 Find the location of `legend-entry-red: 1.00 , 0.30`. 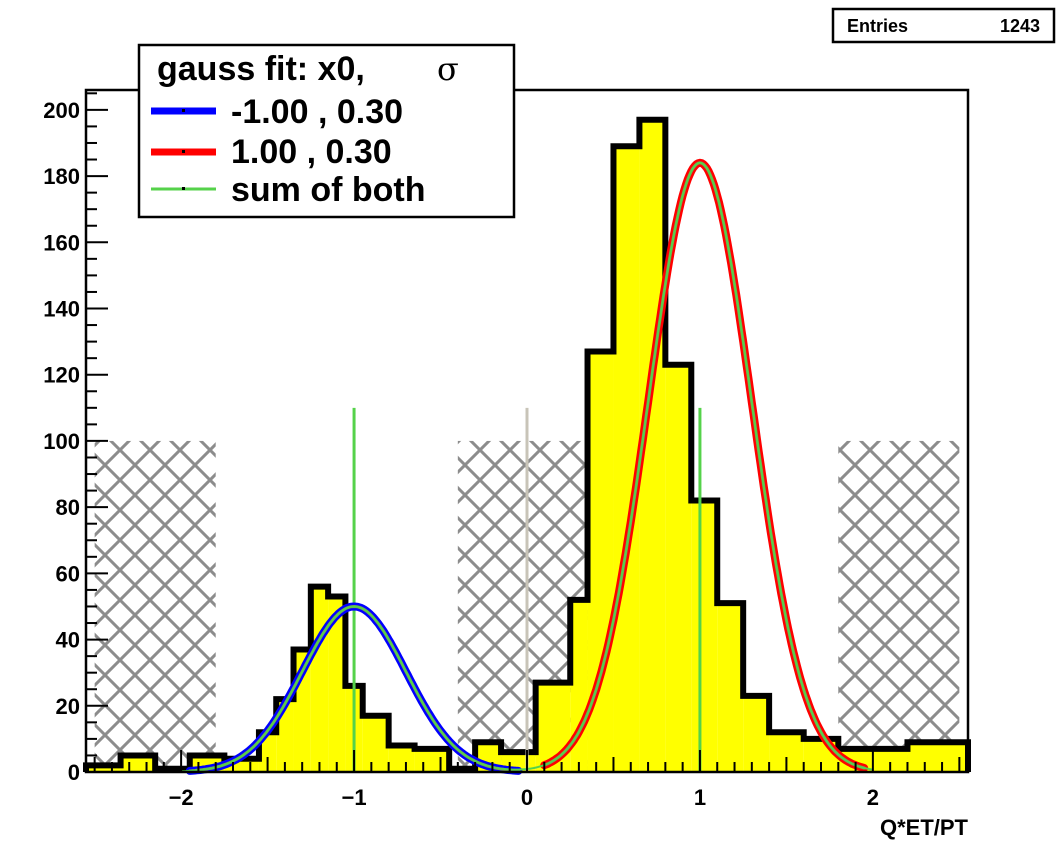

legend-entry-red: 1.00 , 0.30 is located at coordinates (271, 152).